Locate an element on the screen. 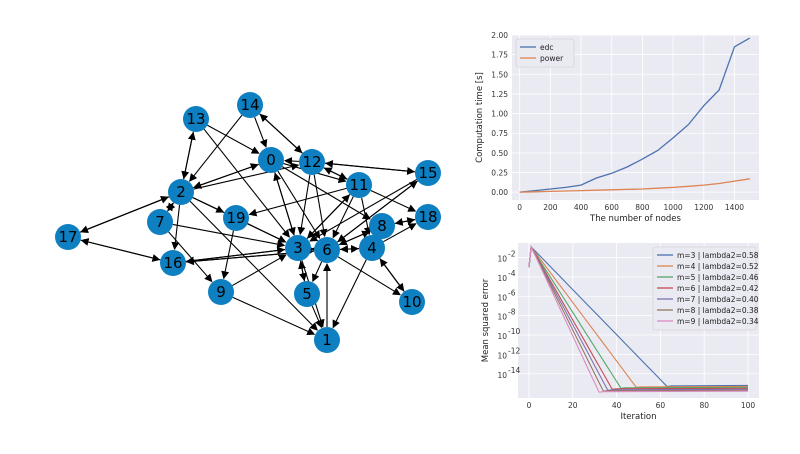 This screenshot has height=454, width=800. graph-node-label: 17 is located at coordinates (67, 237).